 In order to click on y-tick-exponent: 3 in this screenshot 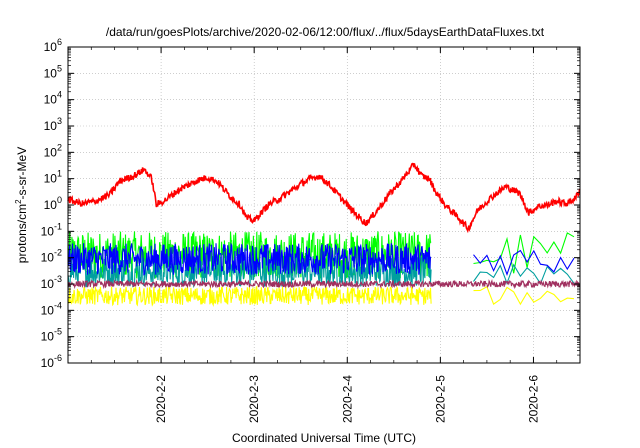, I will do `click(59, 121)`.